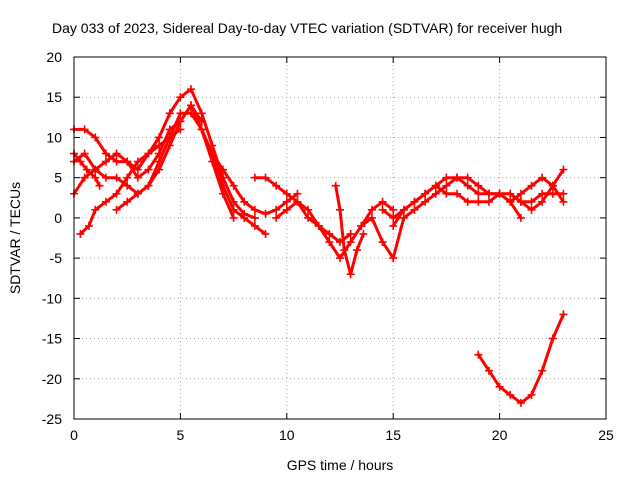 This screenshot has width=640, height=480. What do you see at coordinates (52, 419) in the screenshot?
I see `y-tick-label: -25` at bounding box center [52, 419].